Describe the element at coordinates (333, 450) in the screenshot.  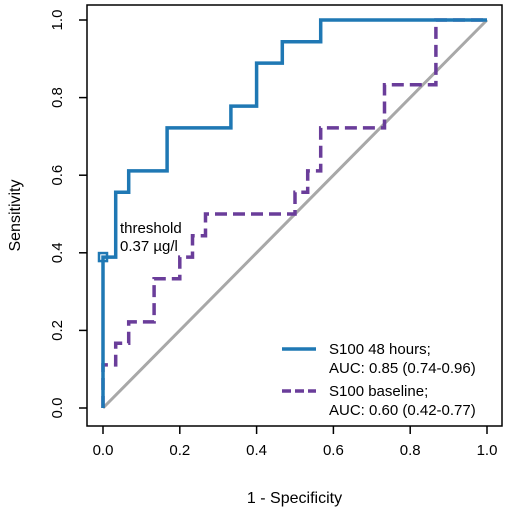
I see `x-tick-label: 0.6` at that location.